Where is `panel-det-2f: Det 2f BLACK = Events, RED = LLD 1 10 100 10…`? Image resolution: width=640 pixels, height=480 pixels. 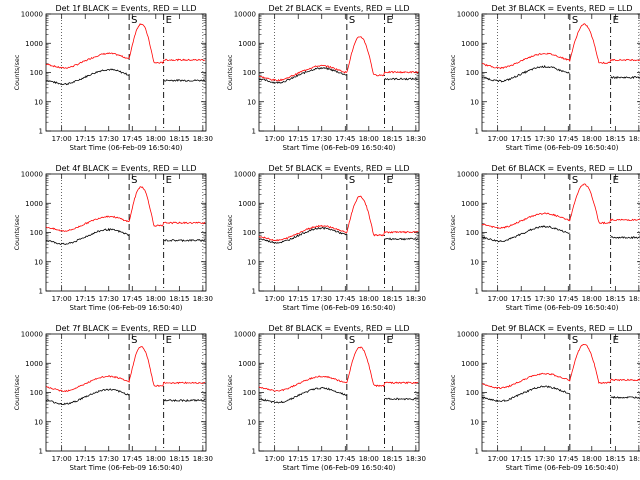
panel-det-2f: Det 2f BLACK = Events, RED = LLD 1 10 100 10… is located at coordinates (326, 78).